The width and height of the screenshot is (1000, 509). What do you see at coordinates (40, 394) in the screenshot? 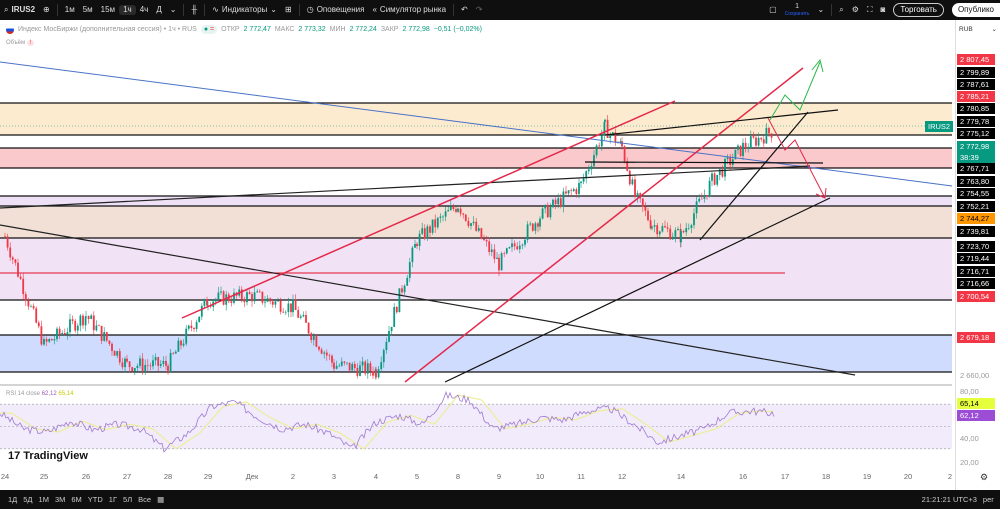
I see `rsi-legend: RSI 14 close 62,12 65,14` at bounding box center [40, 394].